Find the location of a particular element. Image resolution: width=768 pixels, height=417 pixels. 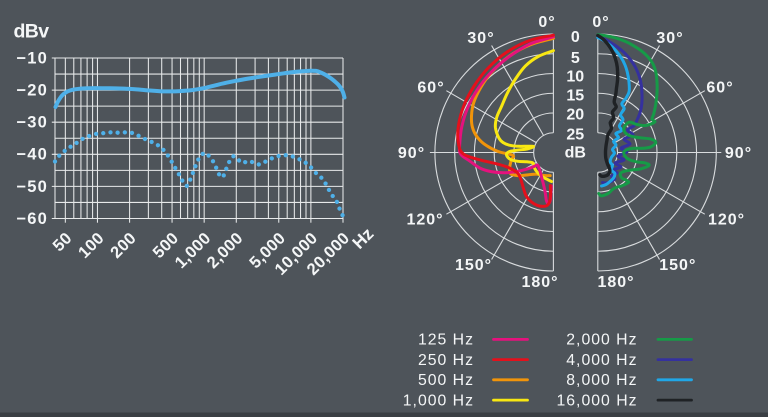

svg-text: 10 is located at coordinates (575, 77).